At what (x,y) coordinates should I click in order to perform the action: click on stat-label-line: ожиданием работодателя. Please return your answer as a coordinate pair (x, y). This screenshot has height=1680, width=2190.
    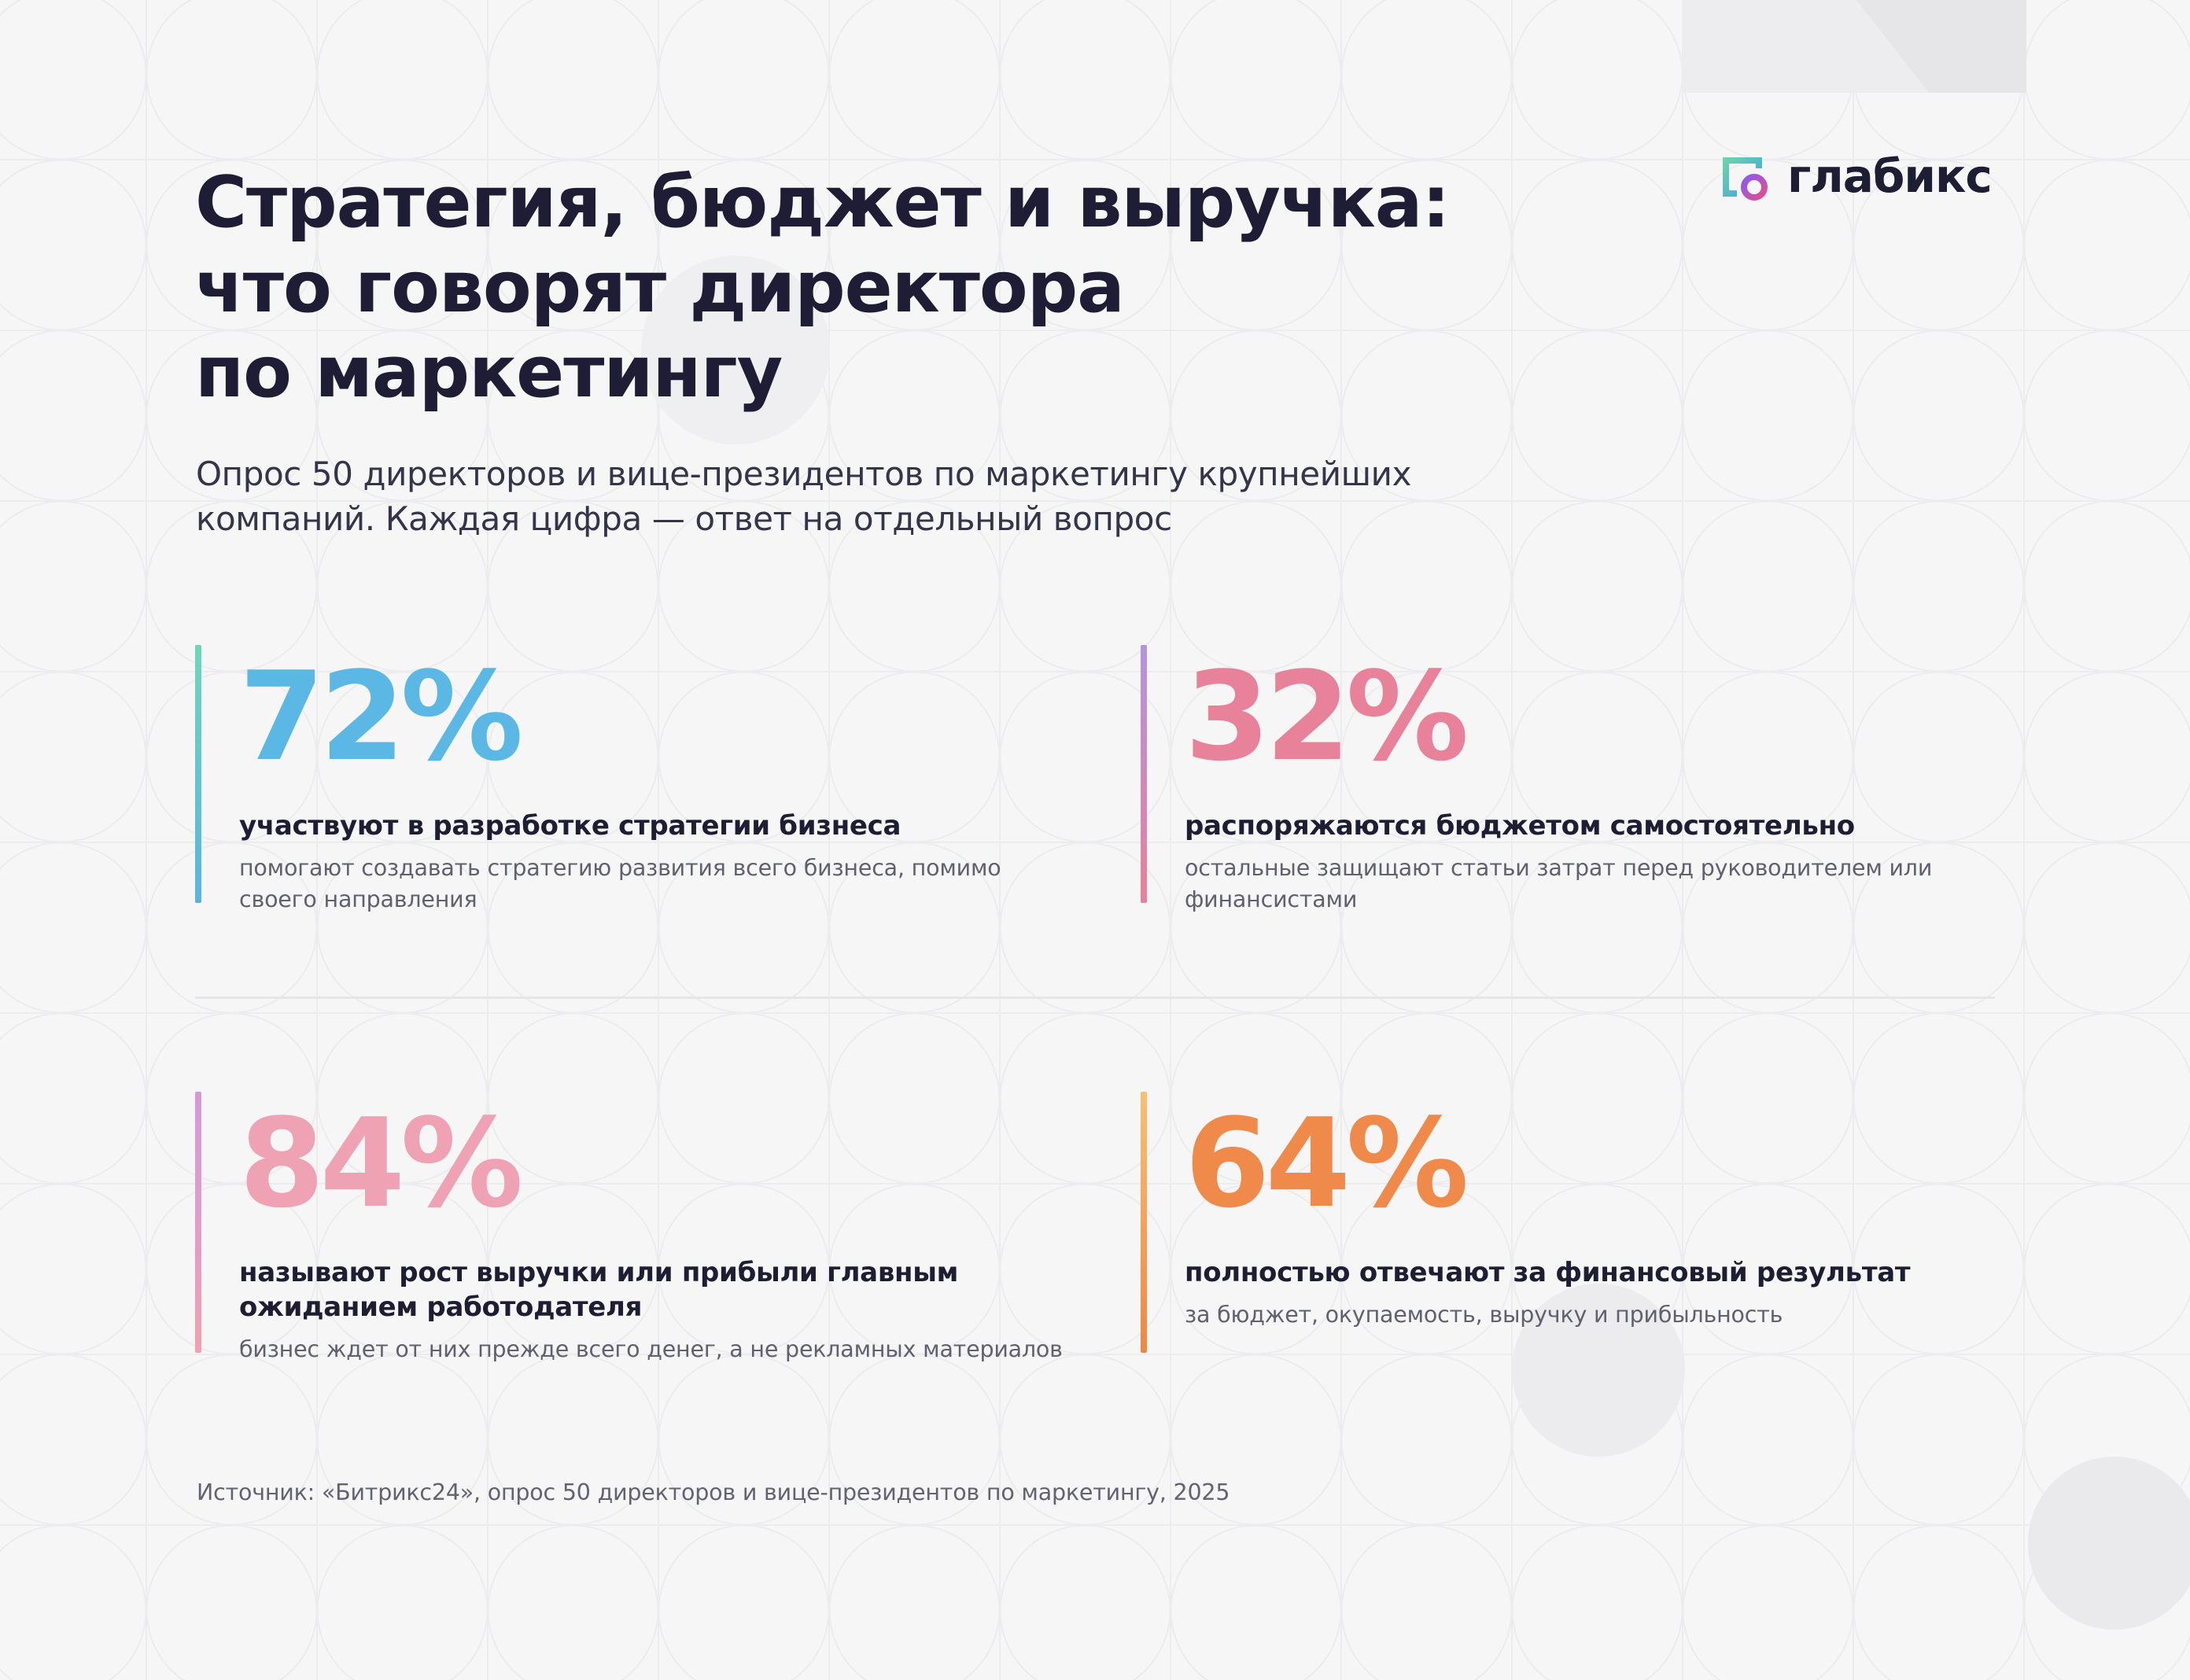
    Looking at the image, I should click on (441, 1307).